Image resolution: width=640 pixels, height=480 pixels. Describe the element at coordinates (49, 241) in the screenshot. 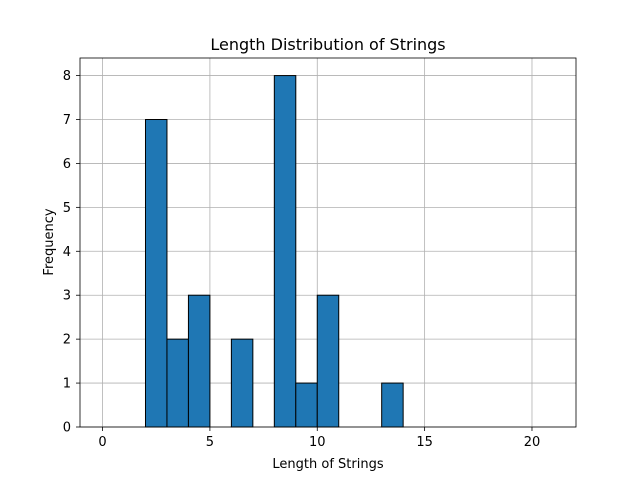

I see `y-axis-label: Frequency` at that location.